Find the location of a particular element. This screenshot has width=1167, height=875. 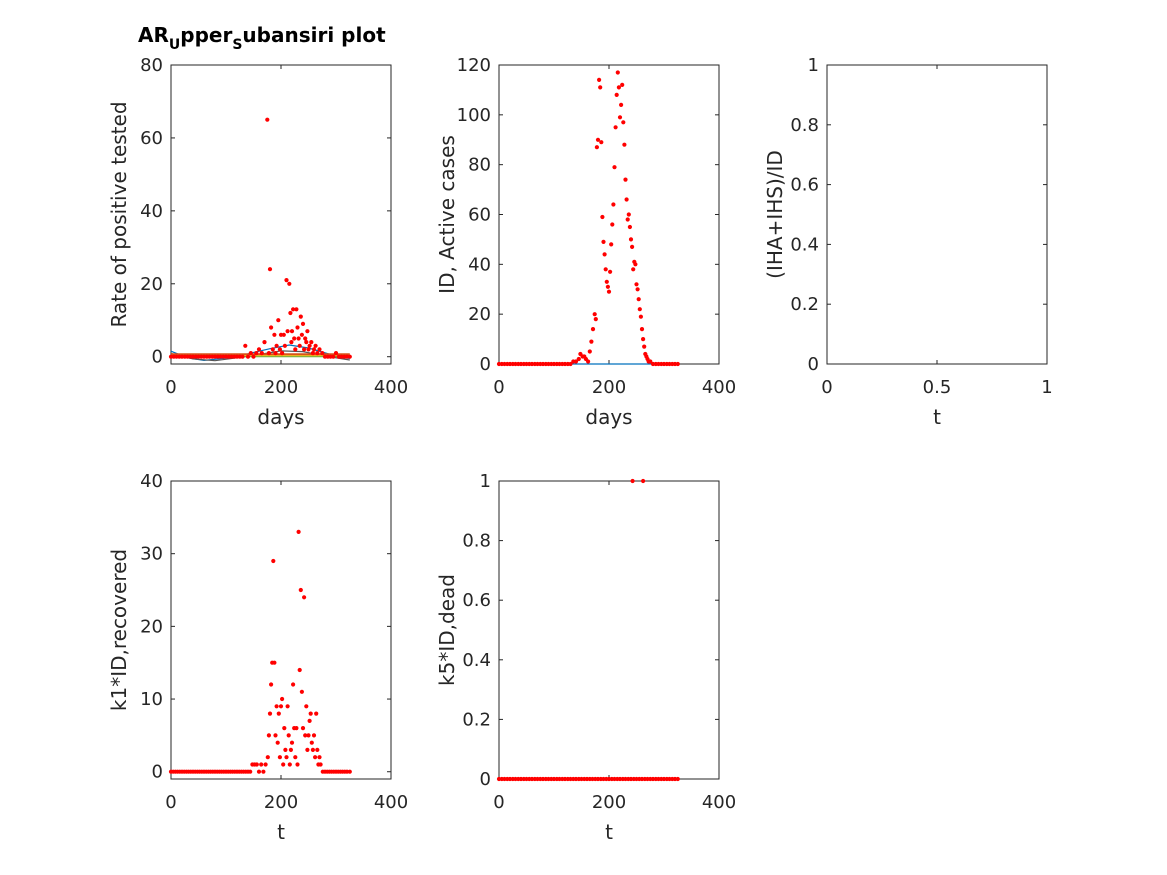

recovered-ytick-label-4: 40 is located at coordinates (151, 481).